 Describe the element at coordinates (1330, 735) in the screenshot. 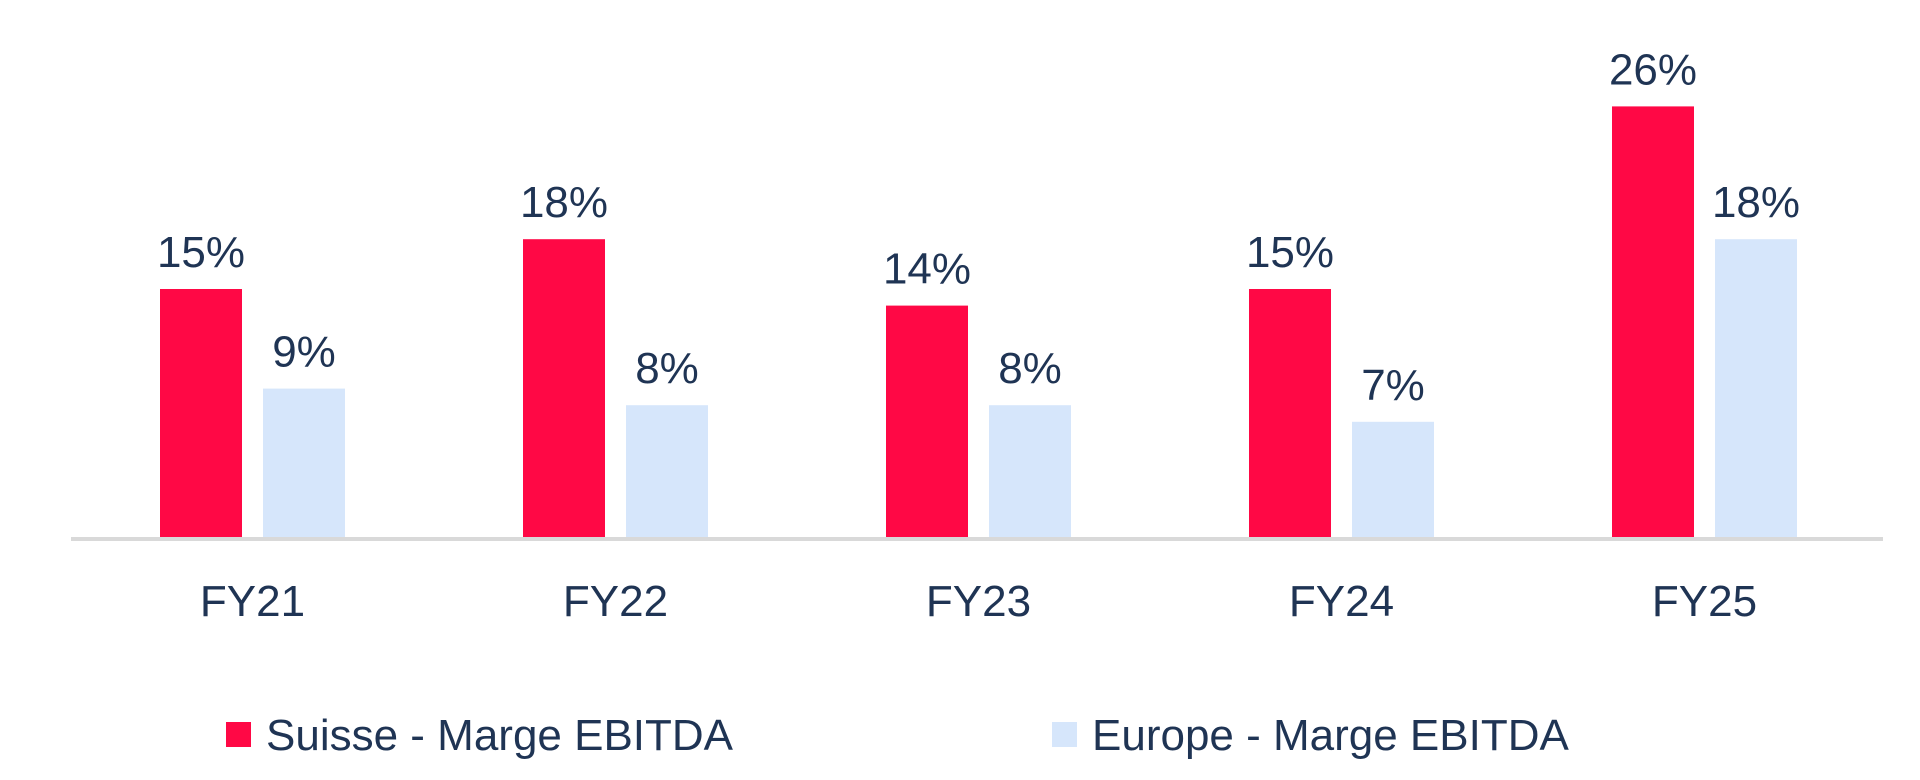

I see `legend-label-1: Europe - Marge EBITDA` at that location.